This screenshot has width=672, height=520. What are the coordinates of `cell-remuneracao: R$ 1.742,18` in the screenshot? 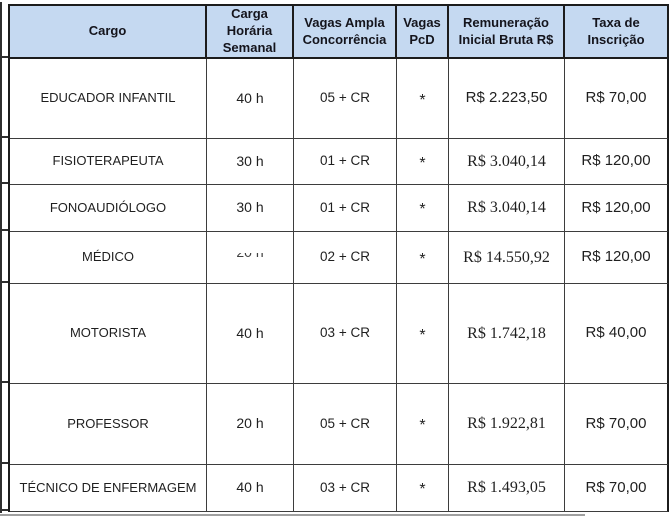 It's located at (507, 334).